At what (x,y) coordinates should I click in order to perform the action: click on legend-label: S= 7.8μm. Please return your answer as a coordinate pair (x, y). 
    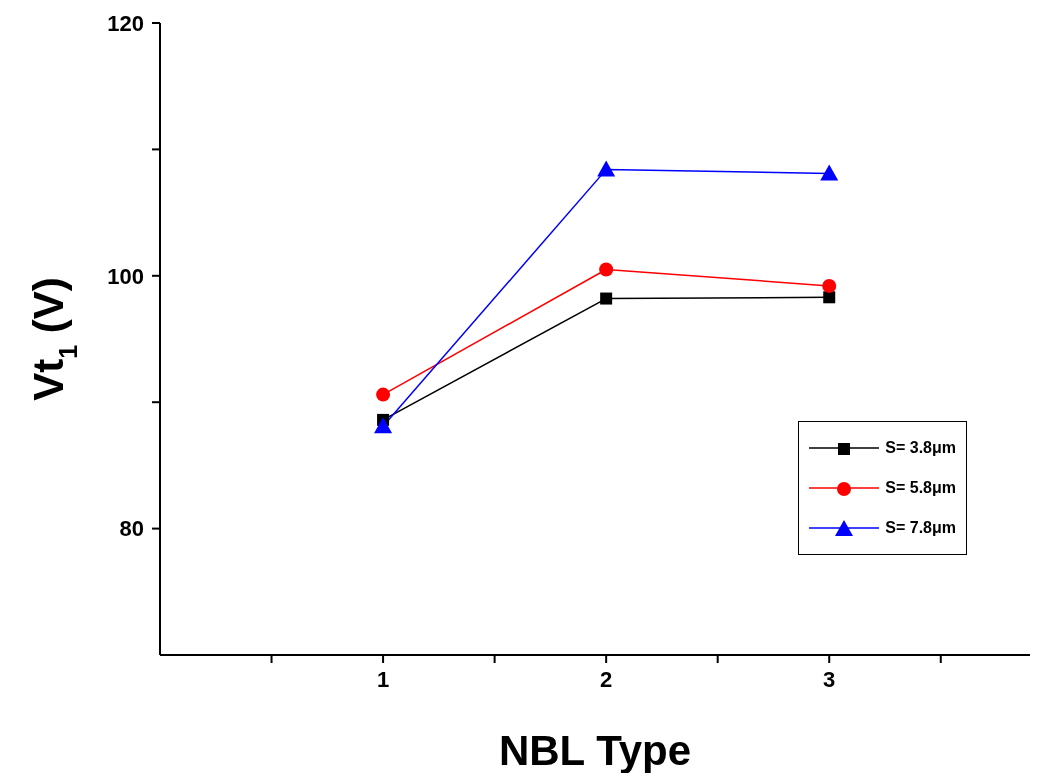
    Looking at the image, I should click on (920, 528).